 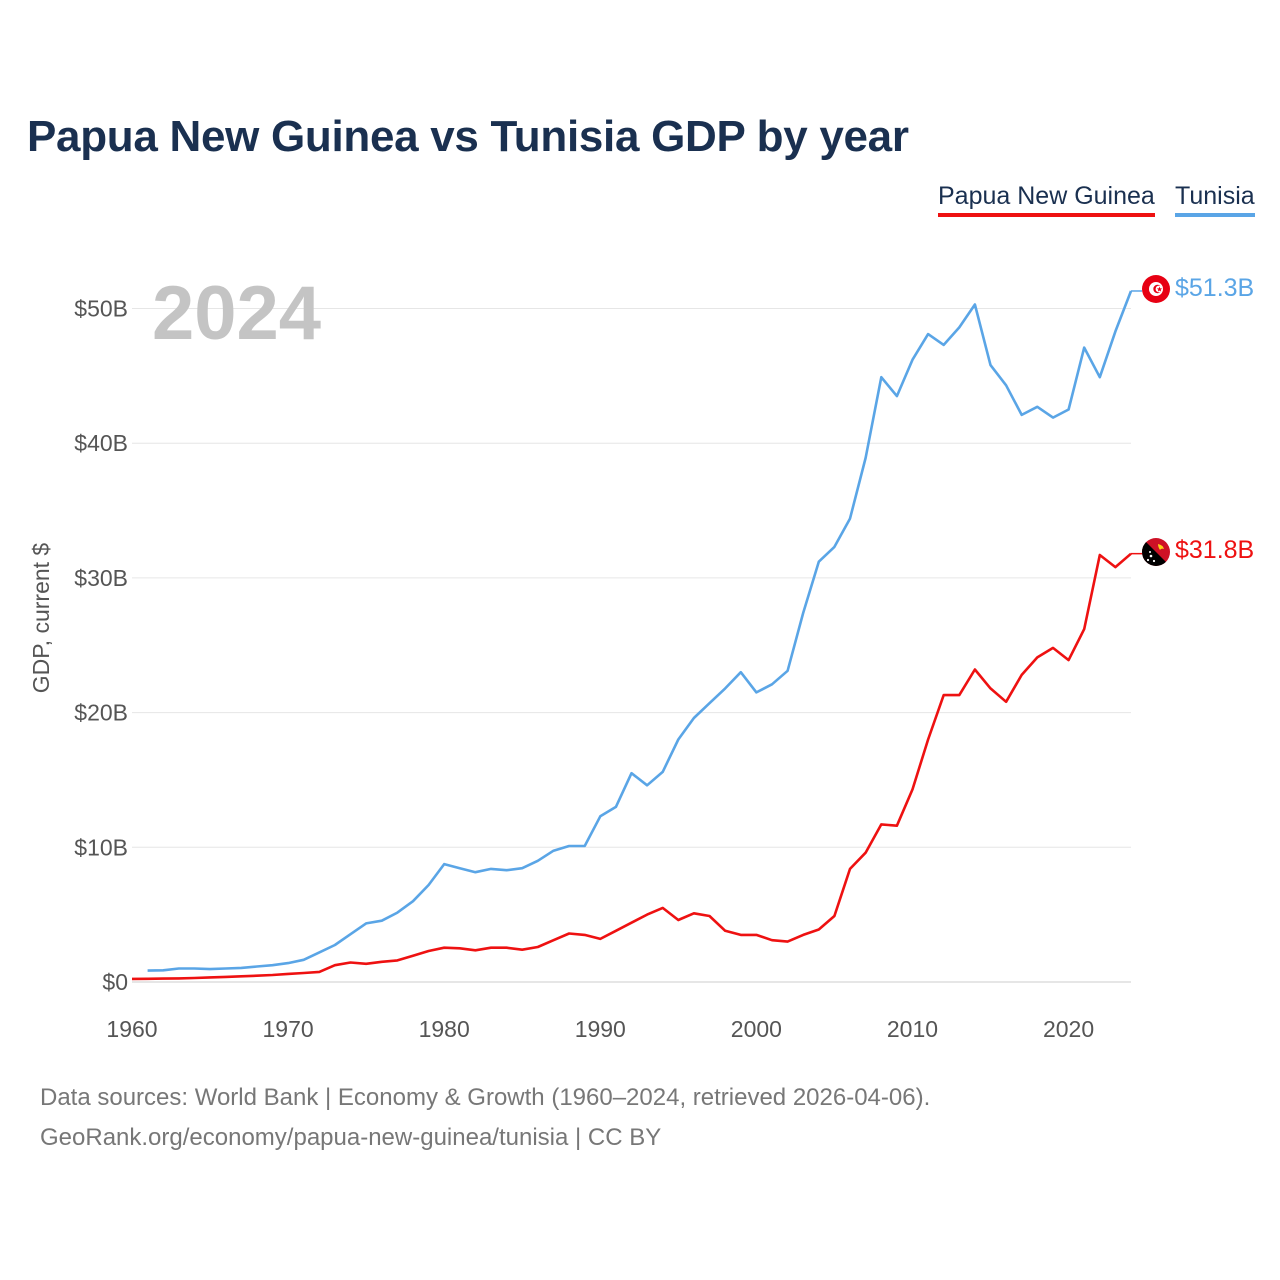 I want to click on x-axis-ticks: 1960 1970 1980 1990 2000 2010 2020, so click(x=600, y=1029).